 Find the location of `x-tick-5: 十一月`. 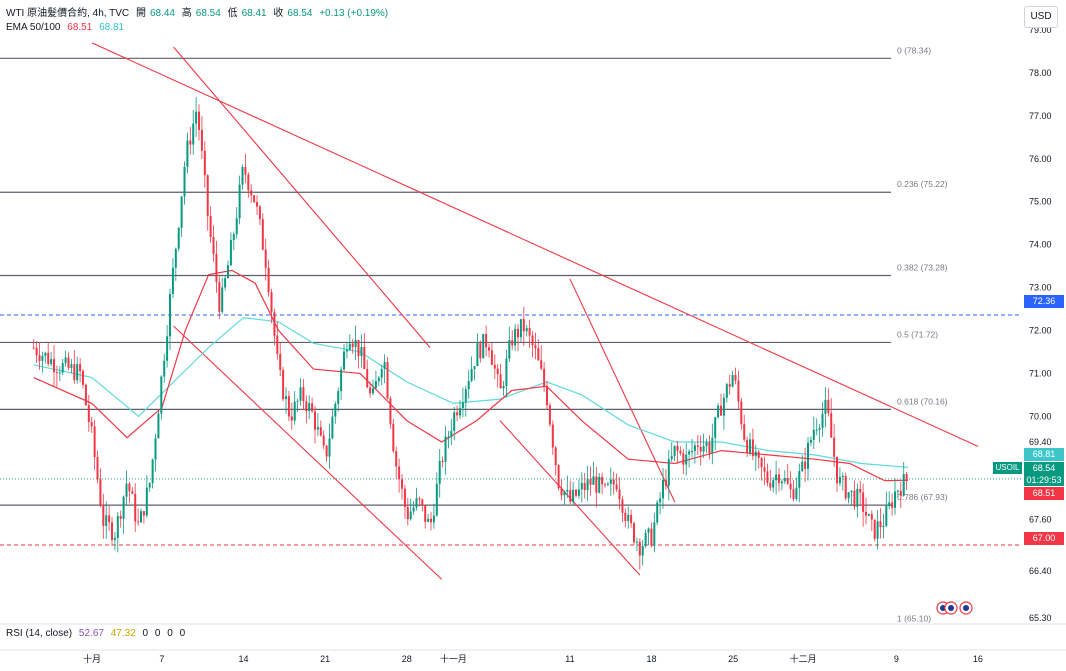

x-tick-5: 十一月 is located at coordinates (453, 658).